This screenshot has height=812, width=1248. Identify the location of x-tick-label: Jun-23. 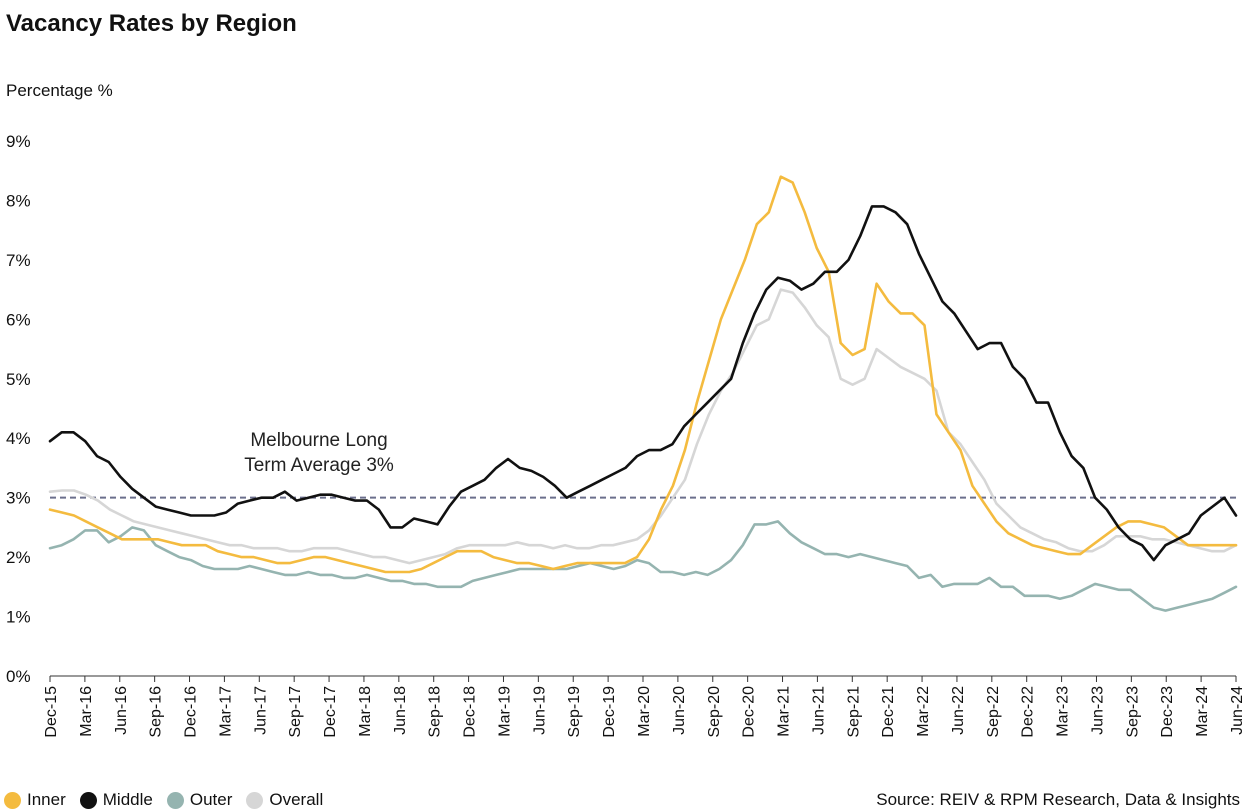
(1097, 710).